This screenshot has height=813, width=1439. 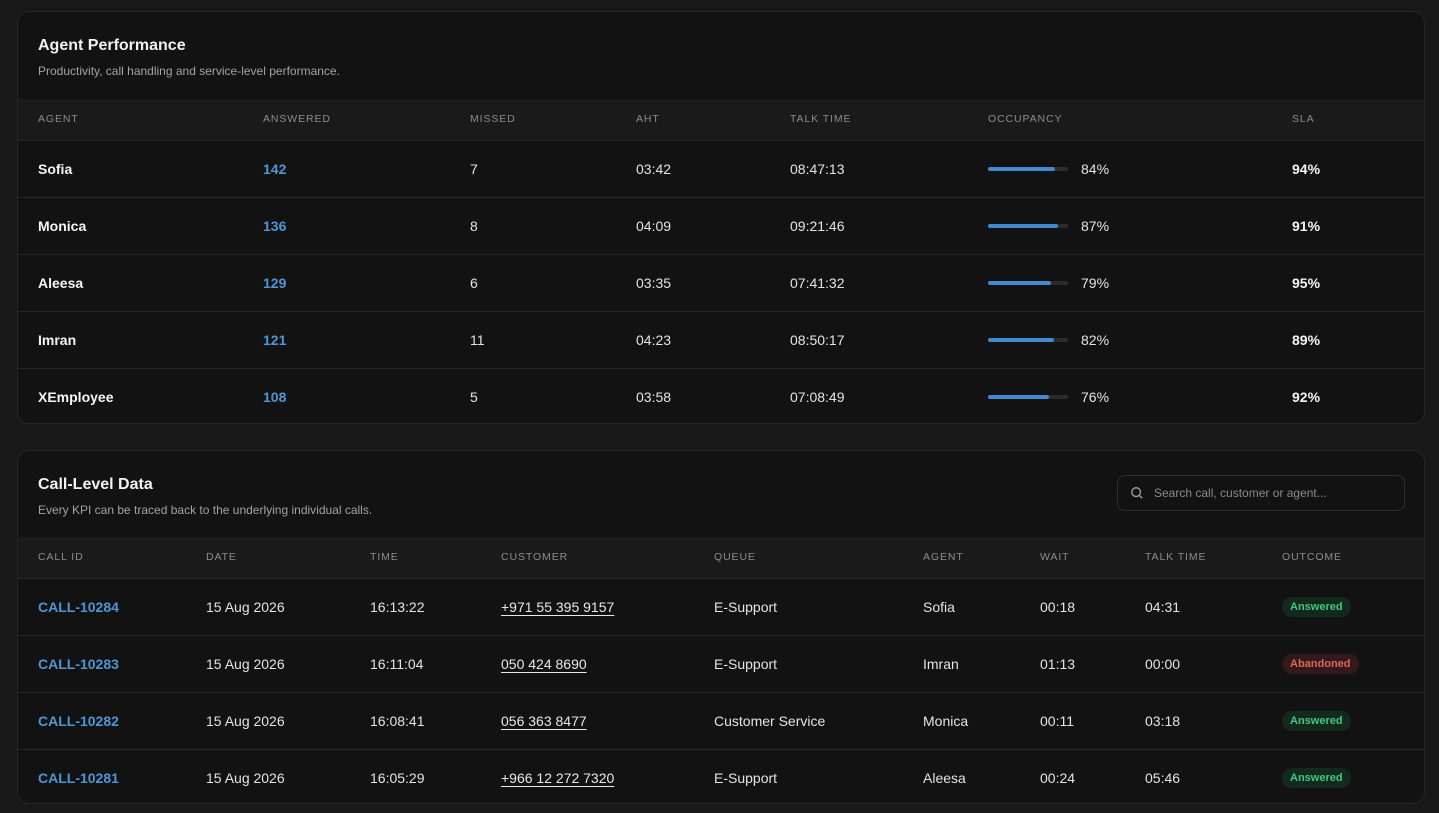 I want to click on call-id-link: CALL-10282, so click(x=102, y=720).